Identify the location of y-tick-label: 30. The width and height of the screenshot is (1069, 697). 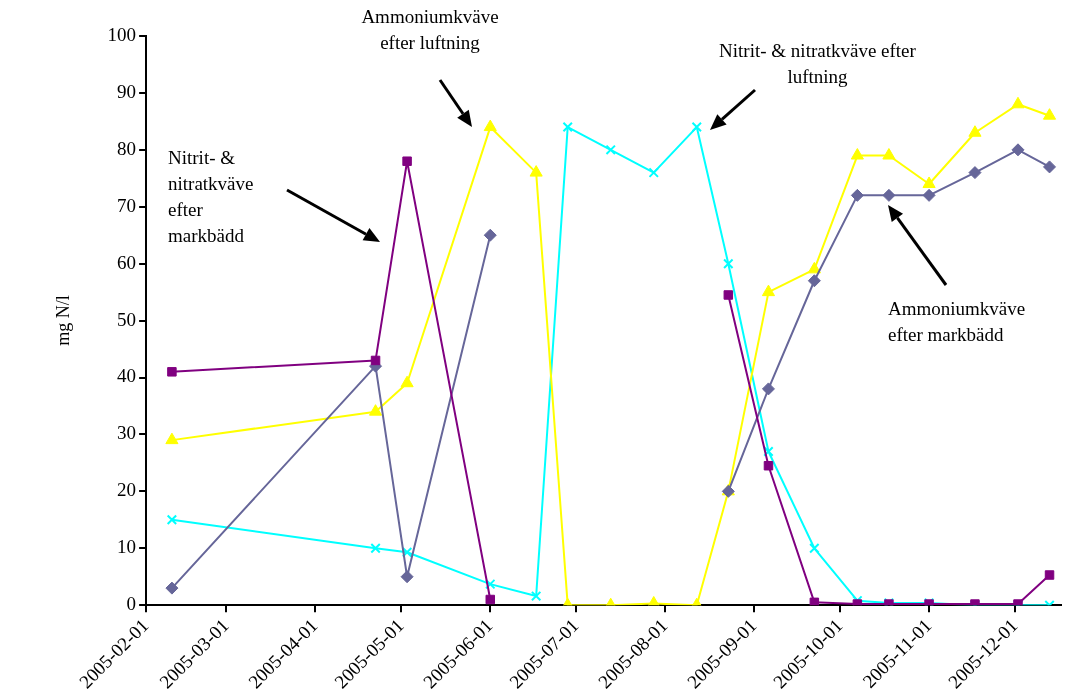
(127, 433).